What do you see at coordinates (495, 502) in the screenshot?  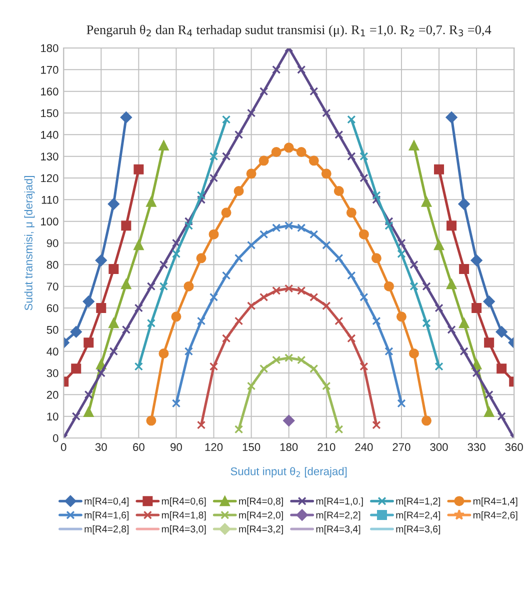 I see `legend-label: m[R4=1,4]` at bounding box center [495, 502].